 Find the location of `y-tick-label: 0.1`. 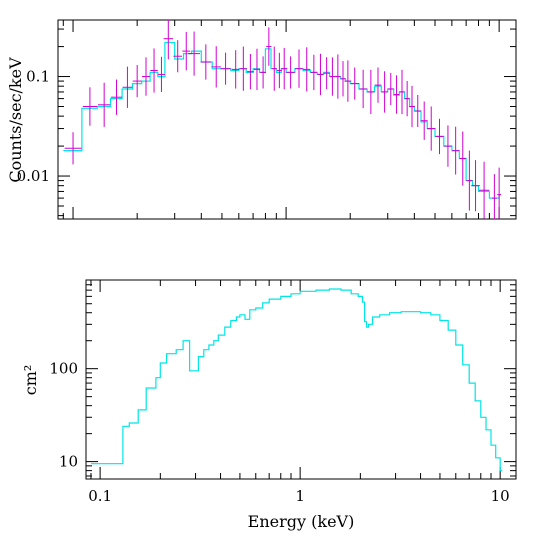

y-tick-label: 0.1 is located at coordinates (38, 77).